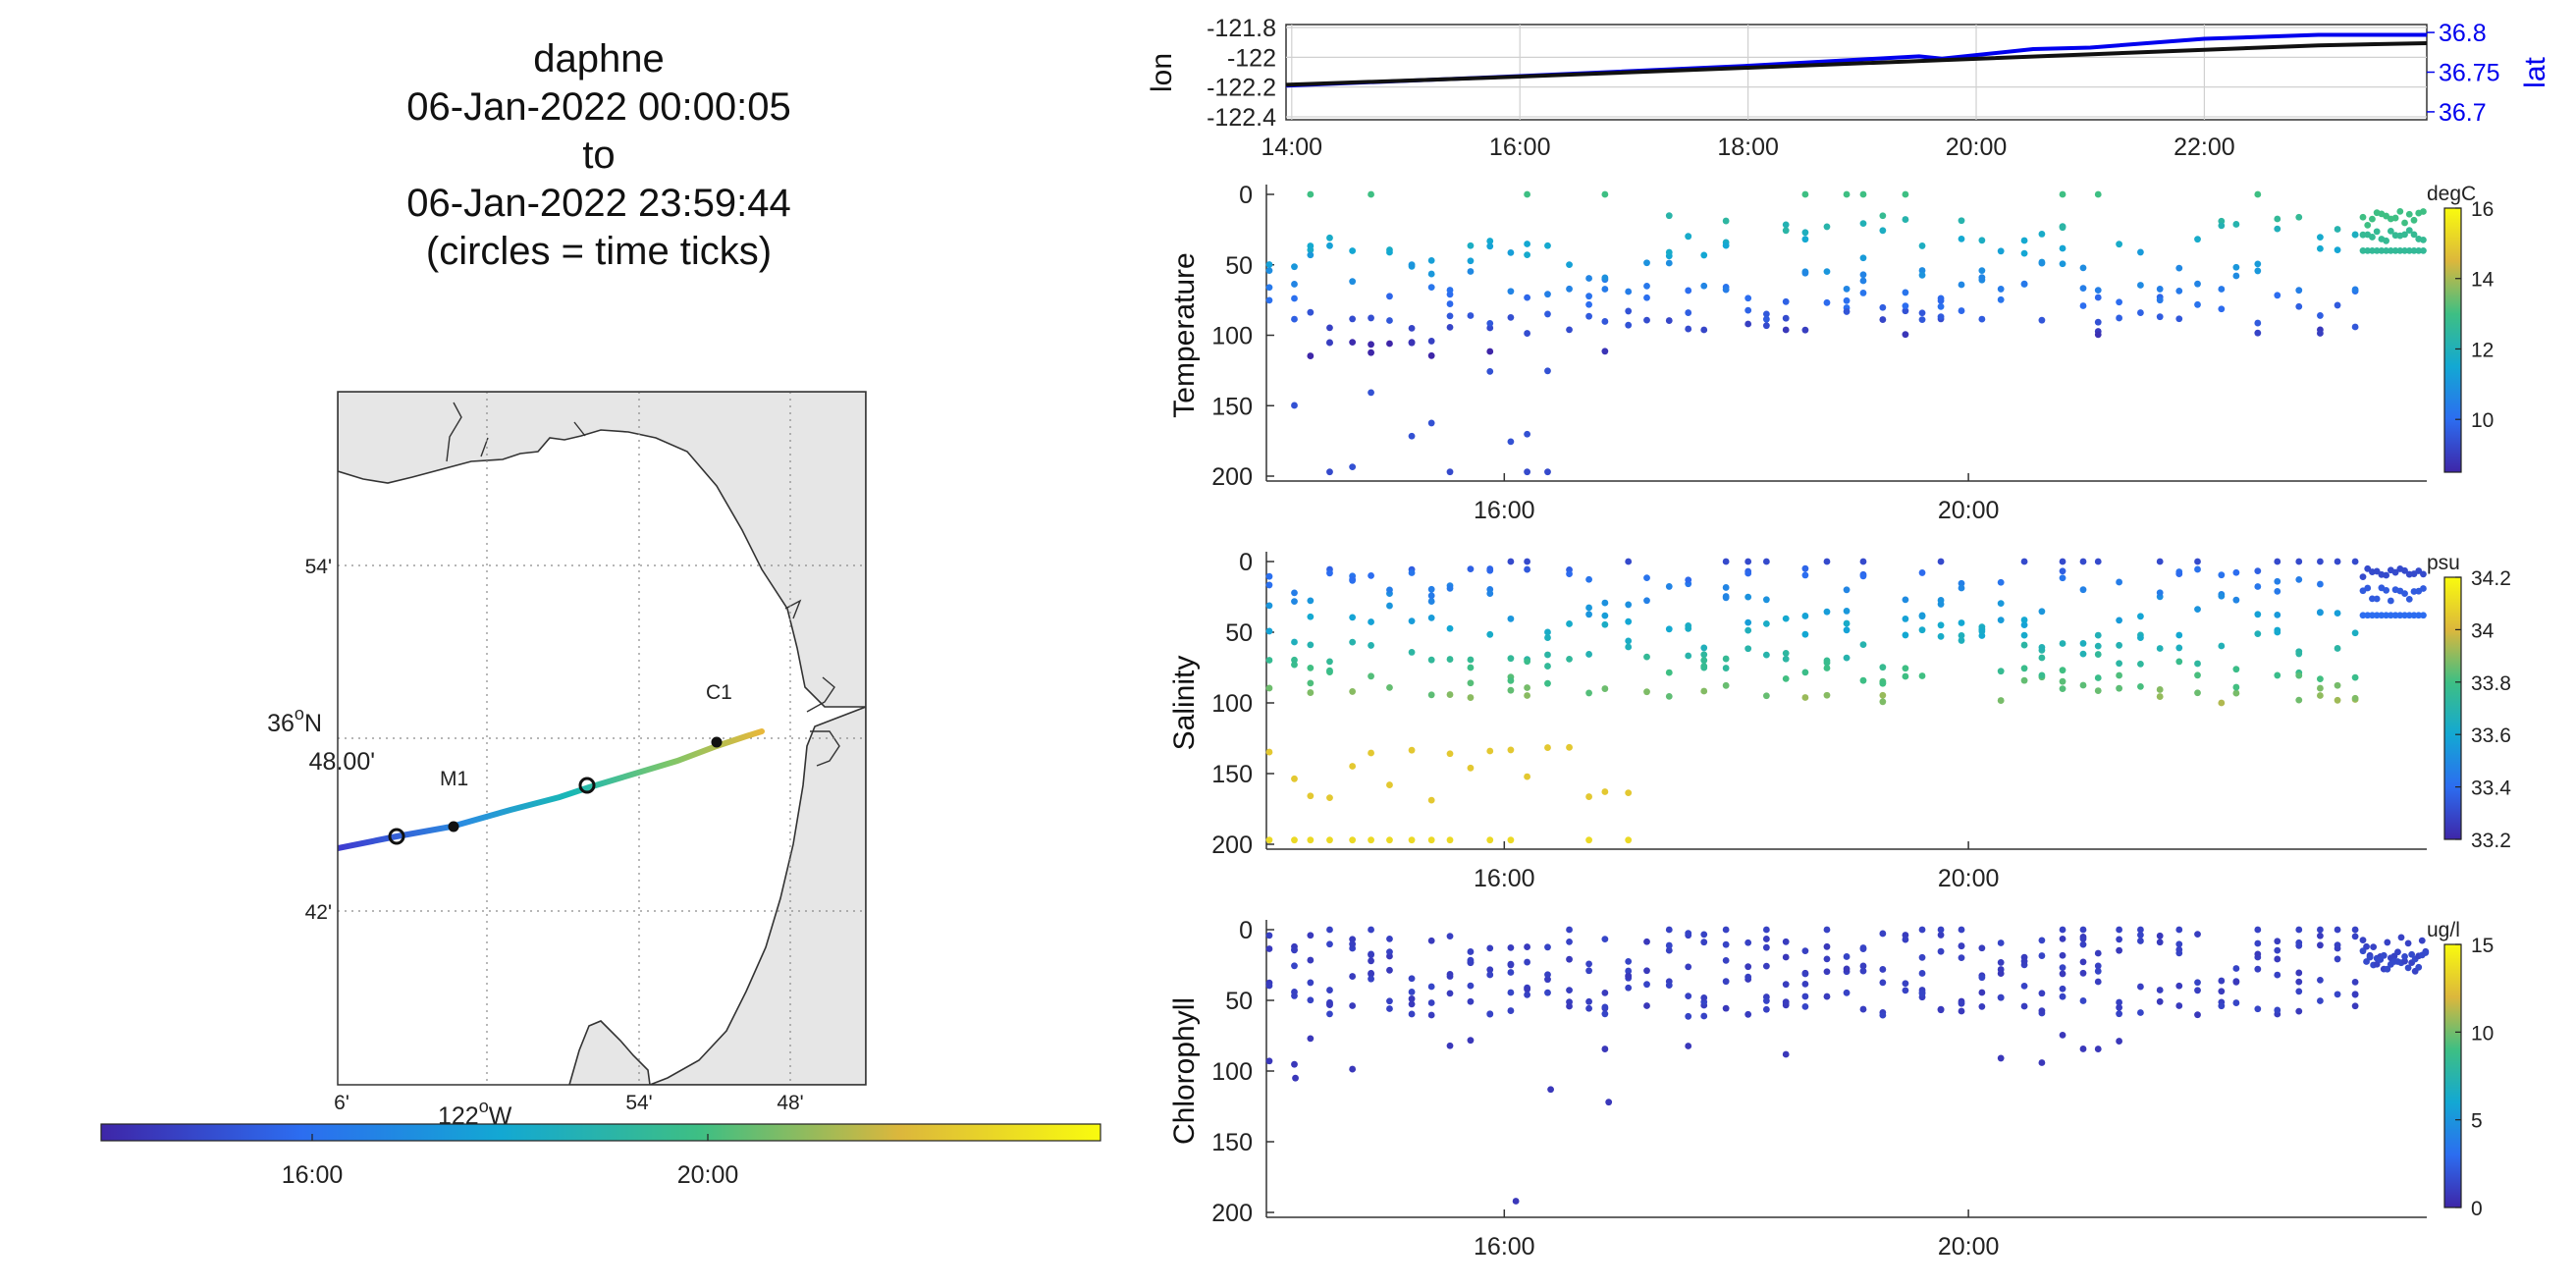  I want to click on time-tick: 20:00, so click(1969, 878).